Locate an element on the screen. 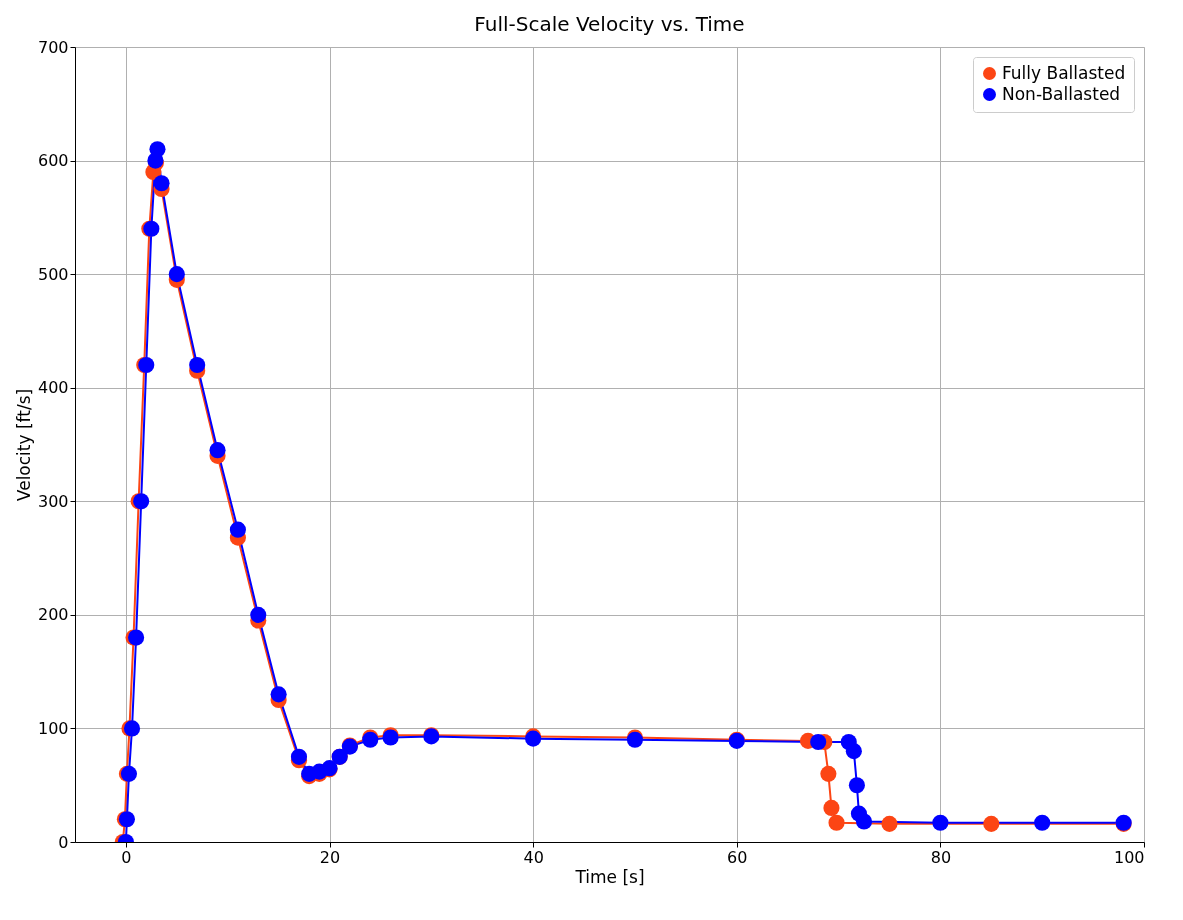 The width and height of the screenshot is (1183, 920). legend-label: Fully Ballasted is located at coordinates (1064, 72).